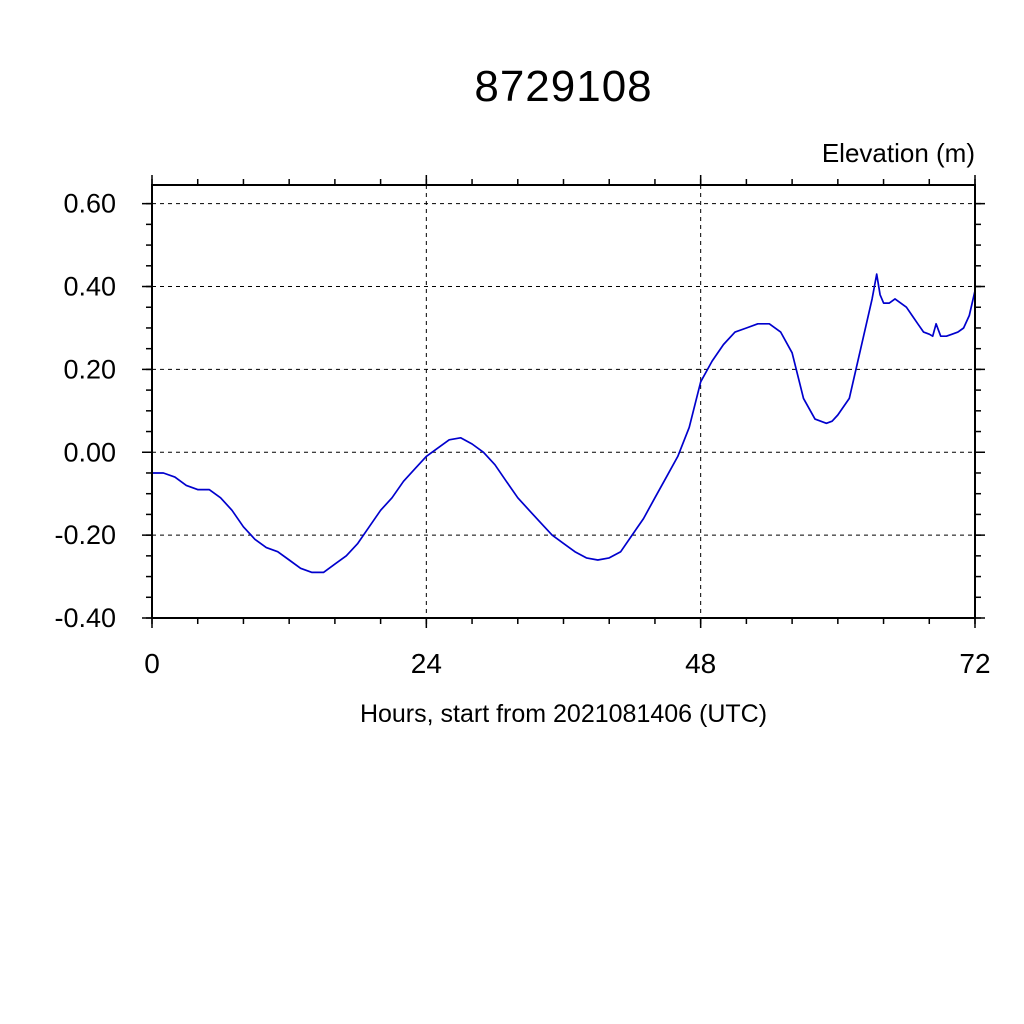 The height and width of the screenshot is (1024, 1024). Describe the element at coordinates (85, 618) in the screenshot. I see `y-tick-label: -0.40` at that location.